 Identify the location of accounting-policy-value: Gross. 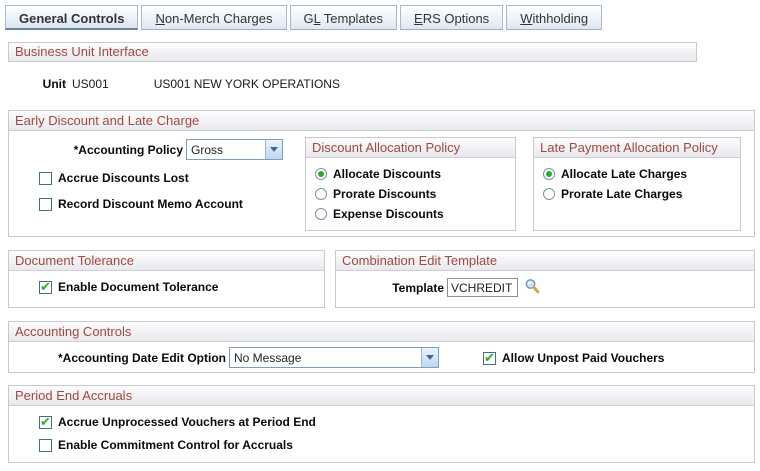
(207, 149).